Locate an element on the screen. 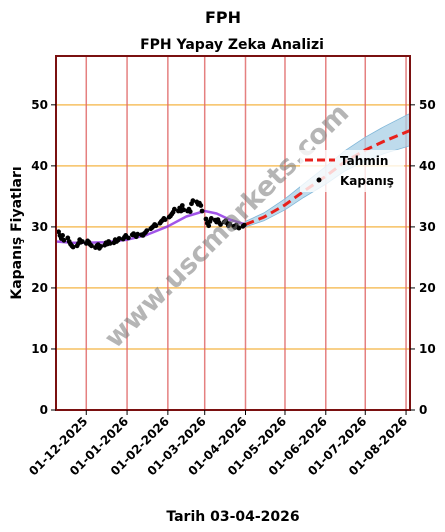  y-tick-label-right-0: 0 is located at coordinates (423, 410).